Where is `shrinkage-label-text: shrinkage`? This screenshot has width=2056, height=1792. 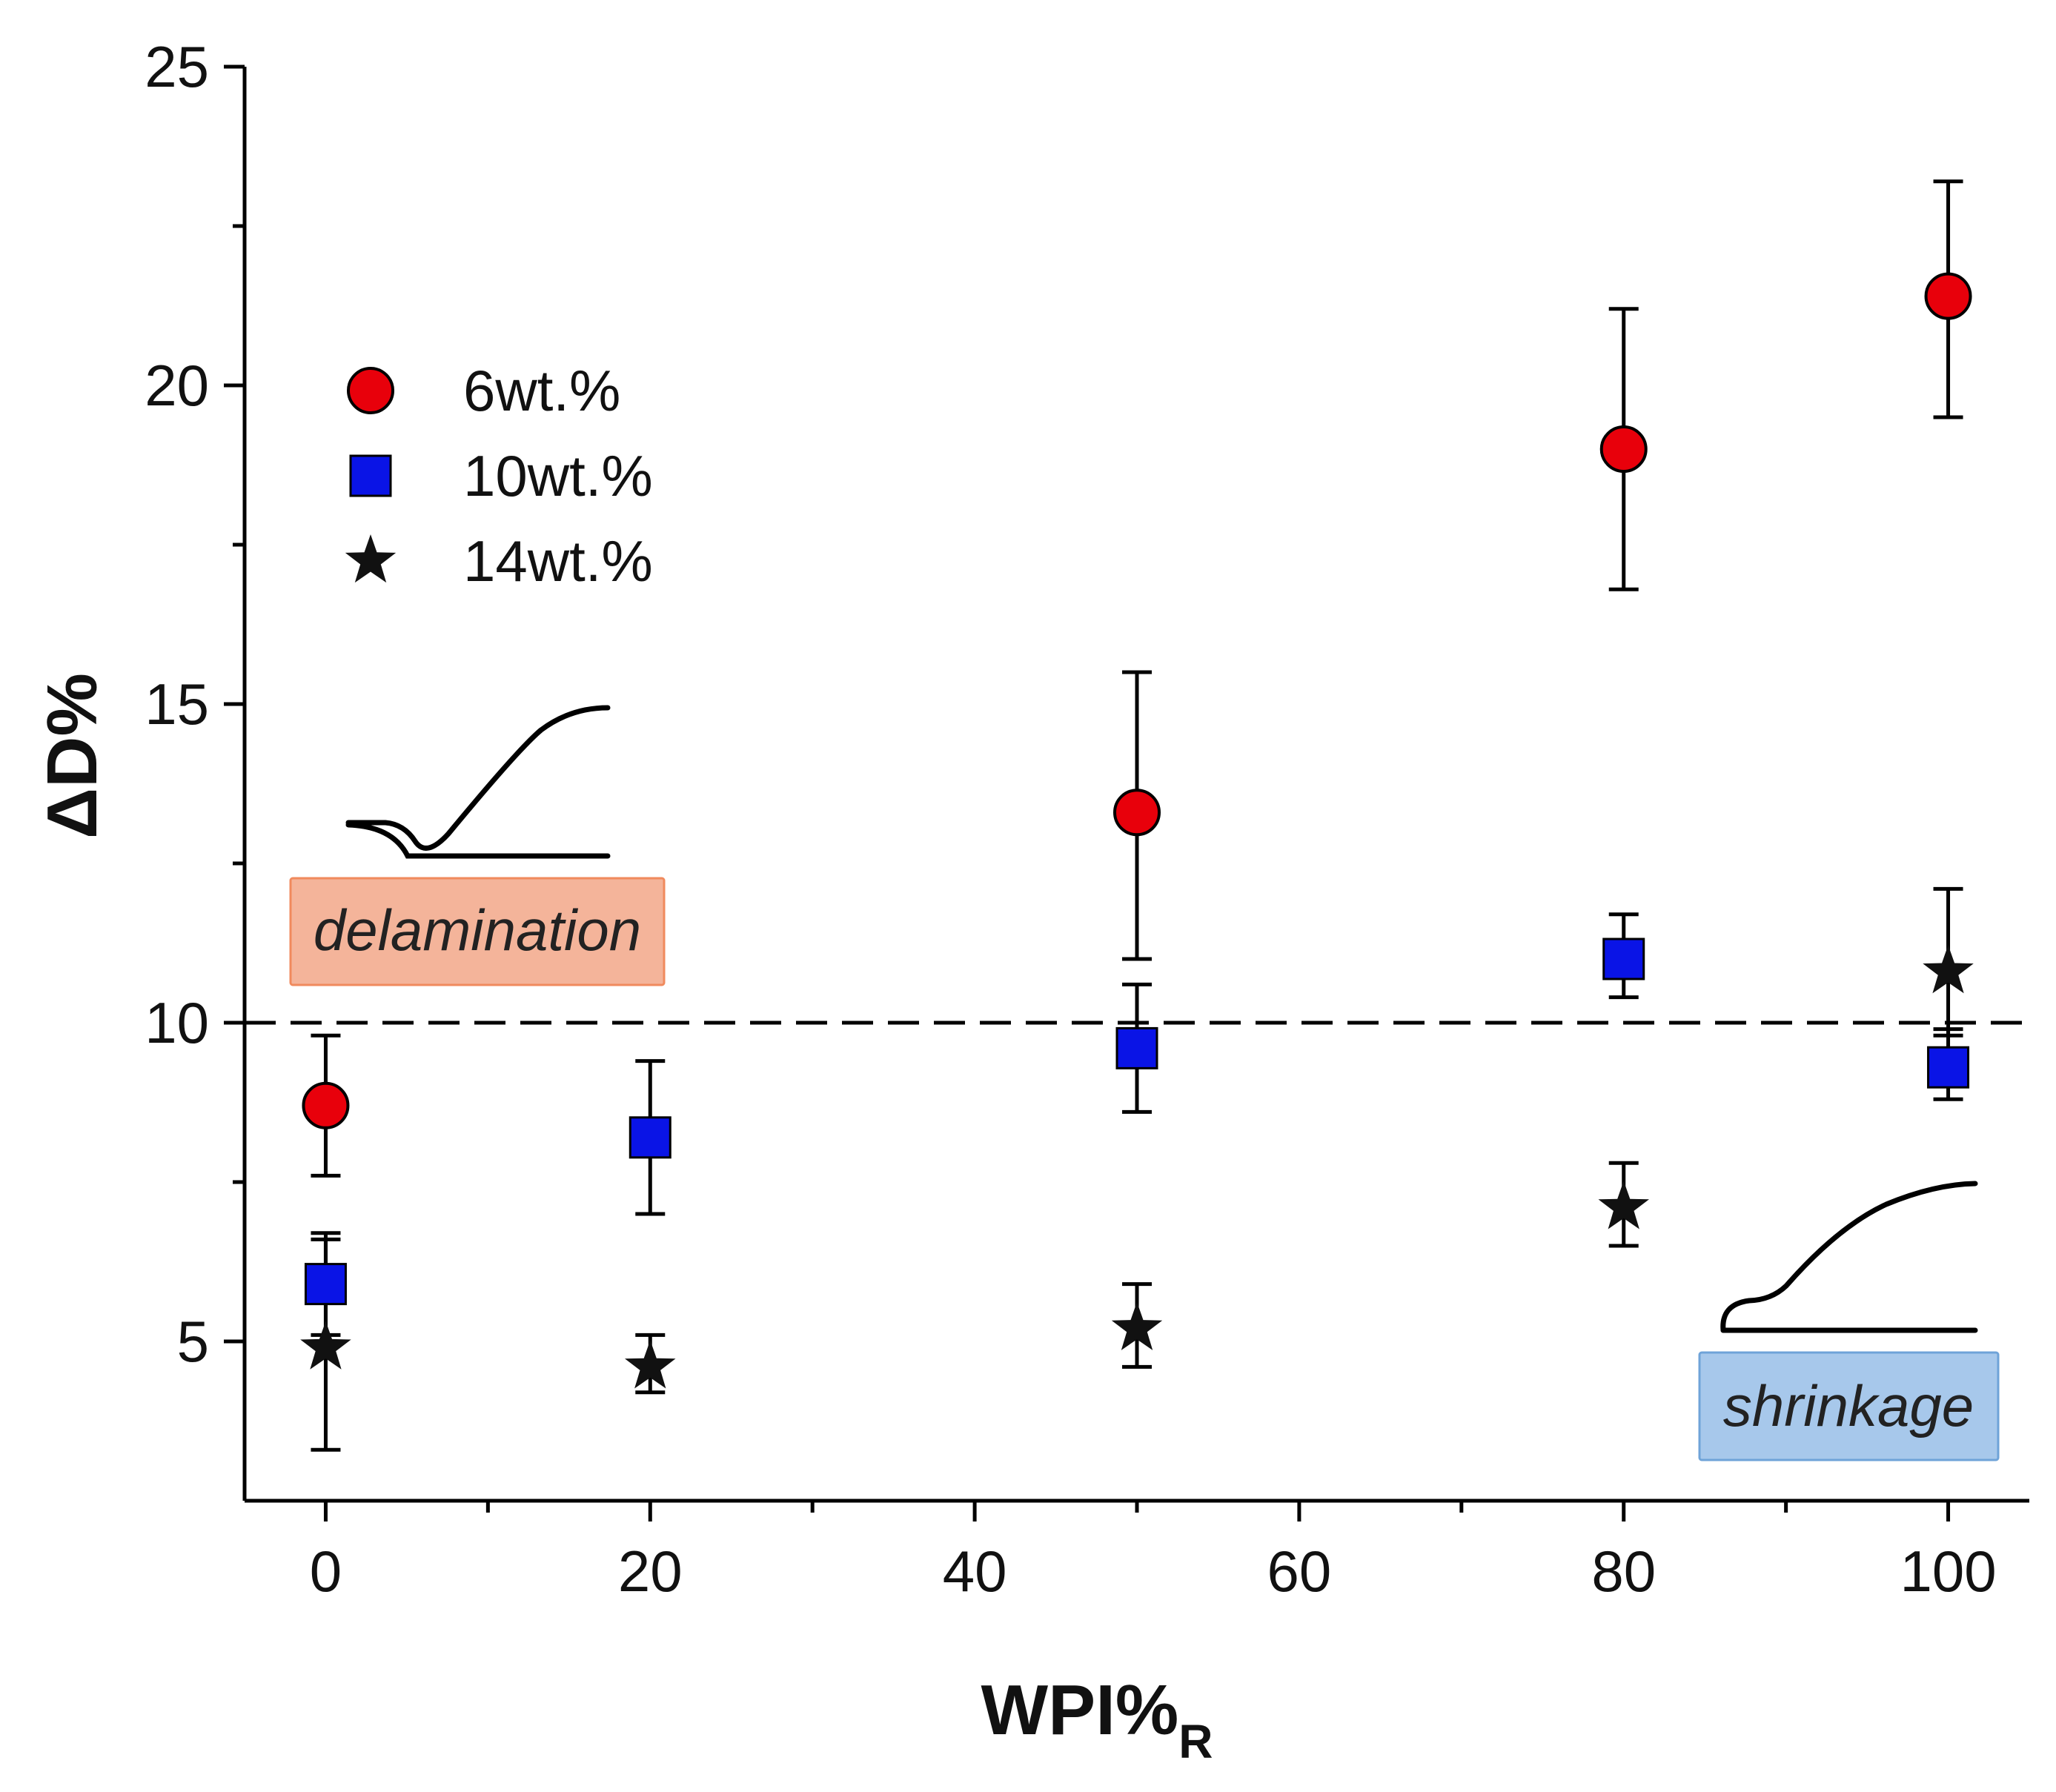 shrinkage-label-text: shrinkage is located at coordinates (1848, 1405).